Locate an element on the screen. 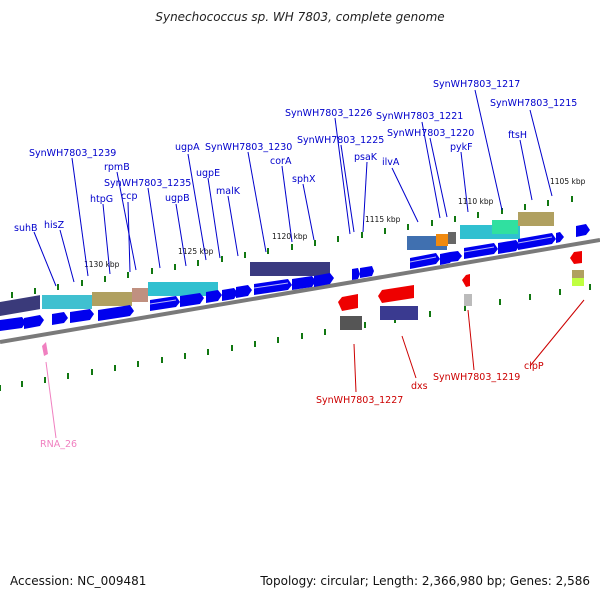 The image size is (600, 600). reverse-leader-lines is located at coordinates (469, 346).